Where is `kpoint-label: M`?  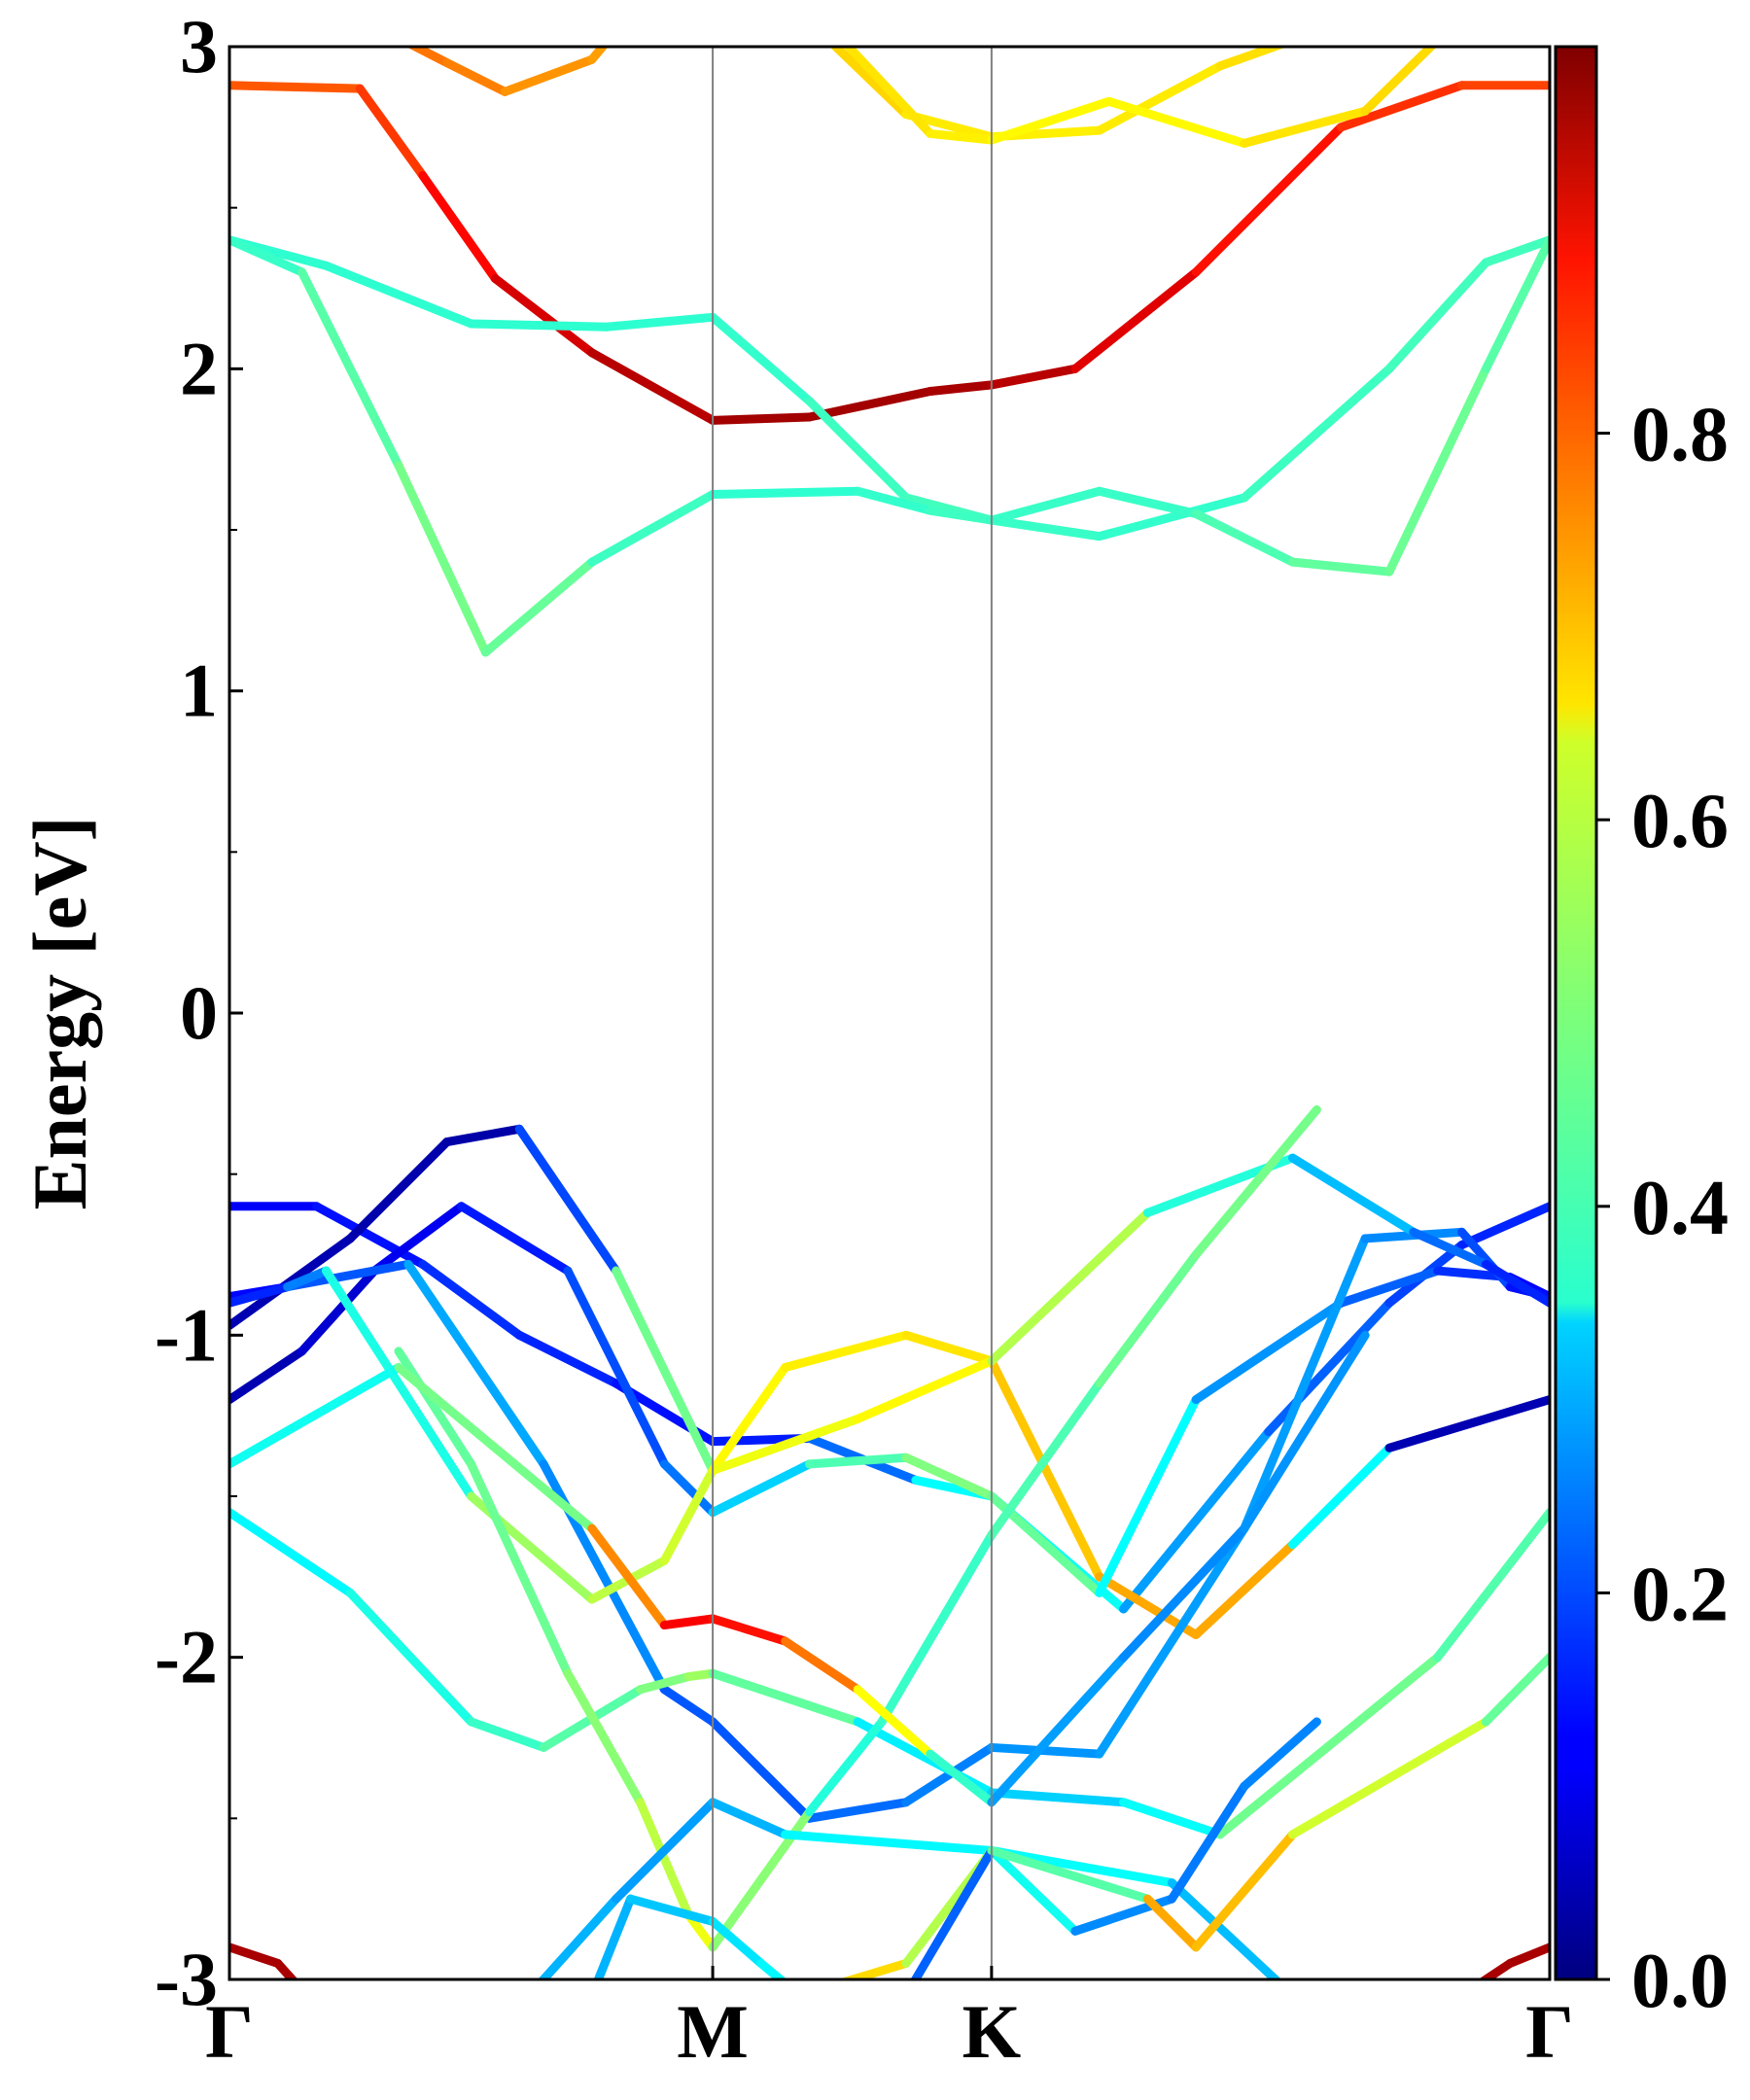 kpoint-label: M is located at coordinates (713, 2031).